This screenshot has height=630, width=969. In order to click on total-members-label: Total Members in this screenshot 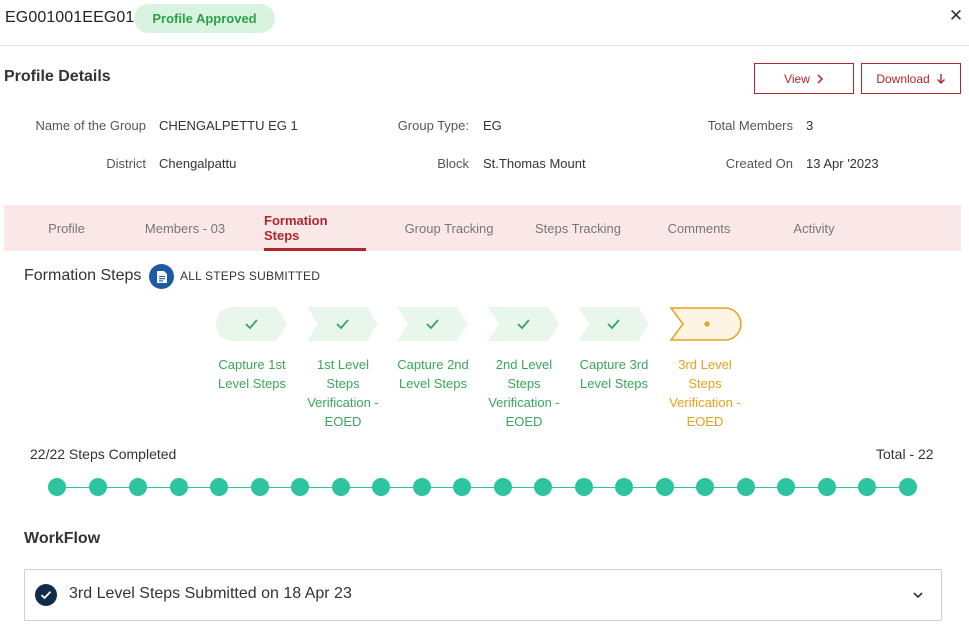, I will do `click(750, 125)`.